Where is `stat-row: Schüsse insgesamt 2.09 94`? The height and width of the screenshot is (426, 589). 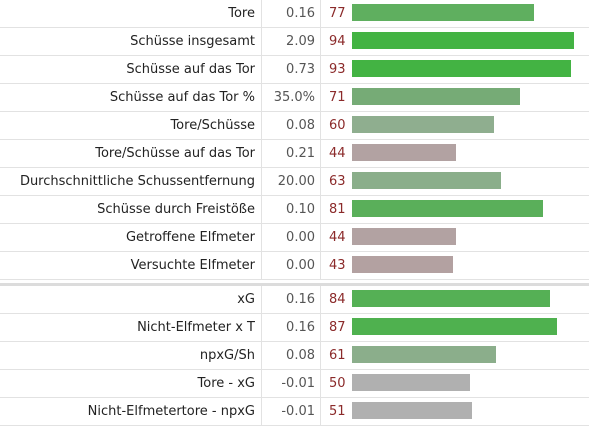
stat-row: Schüsse insgesamt 2.09 94 is located at coordinates (294, 42).